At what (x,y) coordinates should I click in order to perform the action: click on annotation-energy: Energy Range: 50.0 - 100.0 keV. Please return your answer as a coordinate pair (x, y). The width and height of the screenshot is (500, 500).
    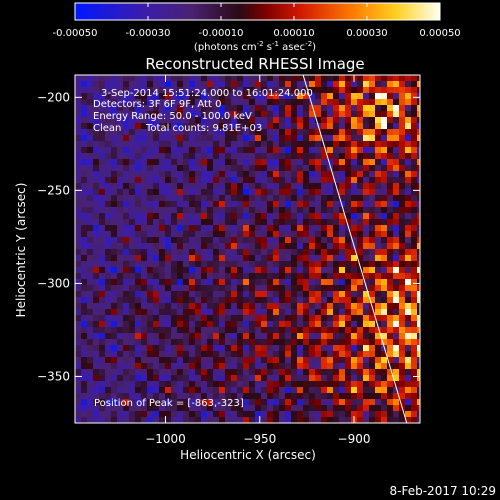
    Looking at the image, I should click on (172, 116).